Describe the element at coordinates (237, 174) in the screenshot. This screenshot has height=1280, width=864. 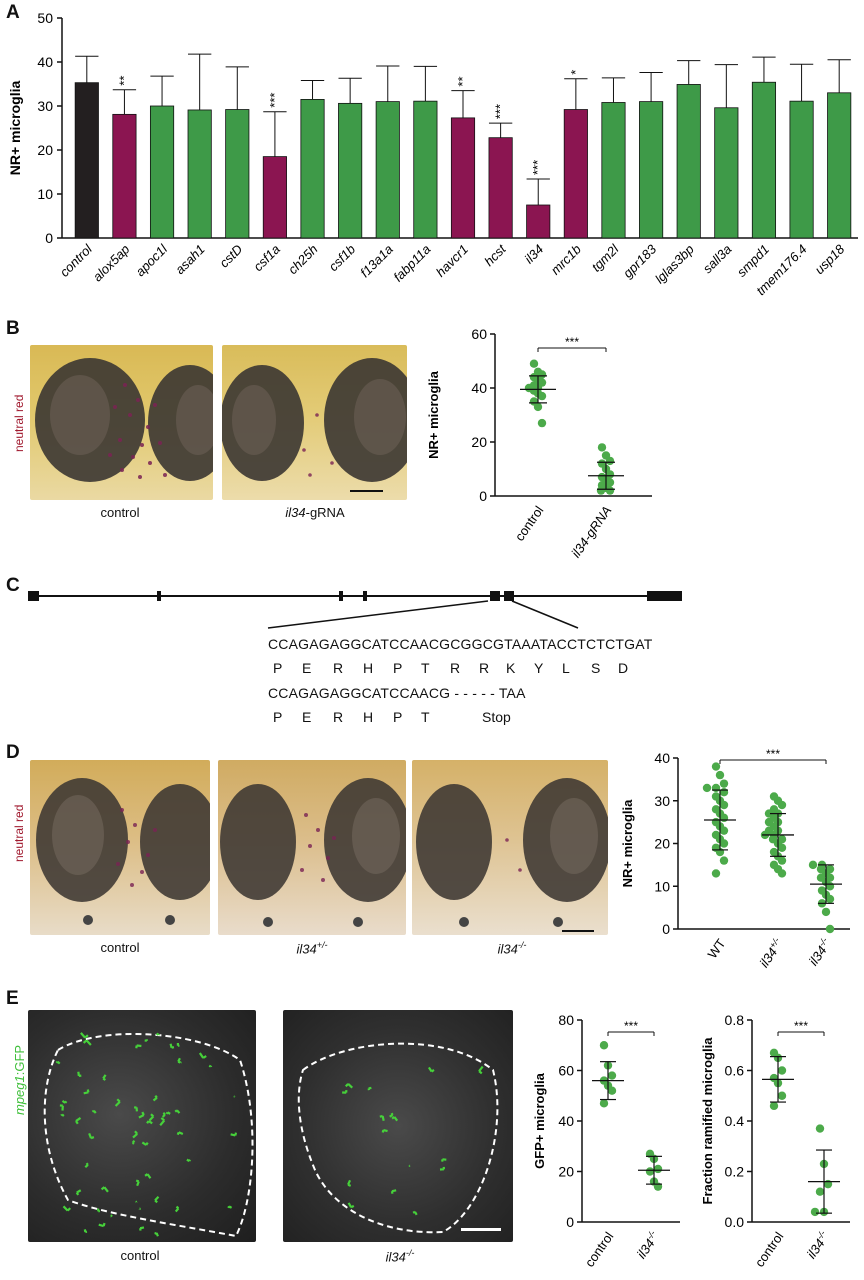
I see `bar-cstD` at that location.